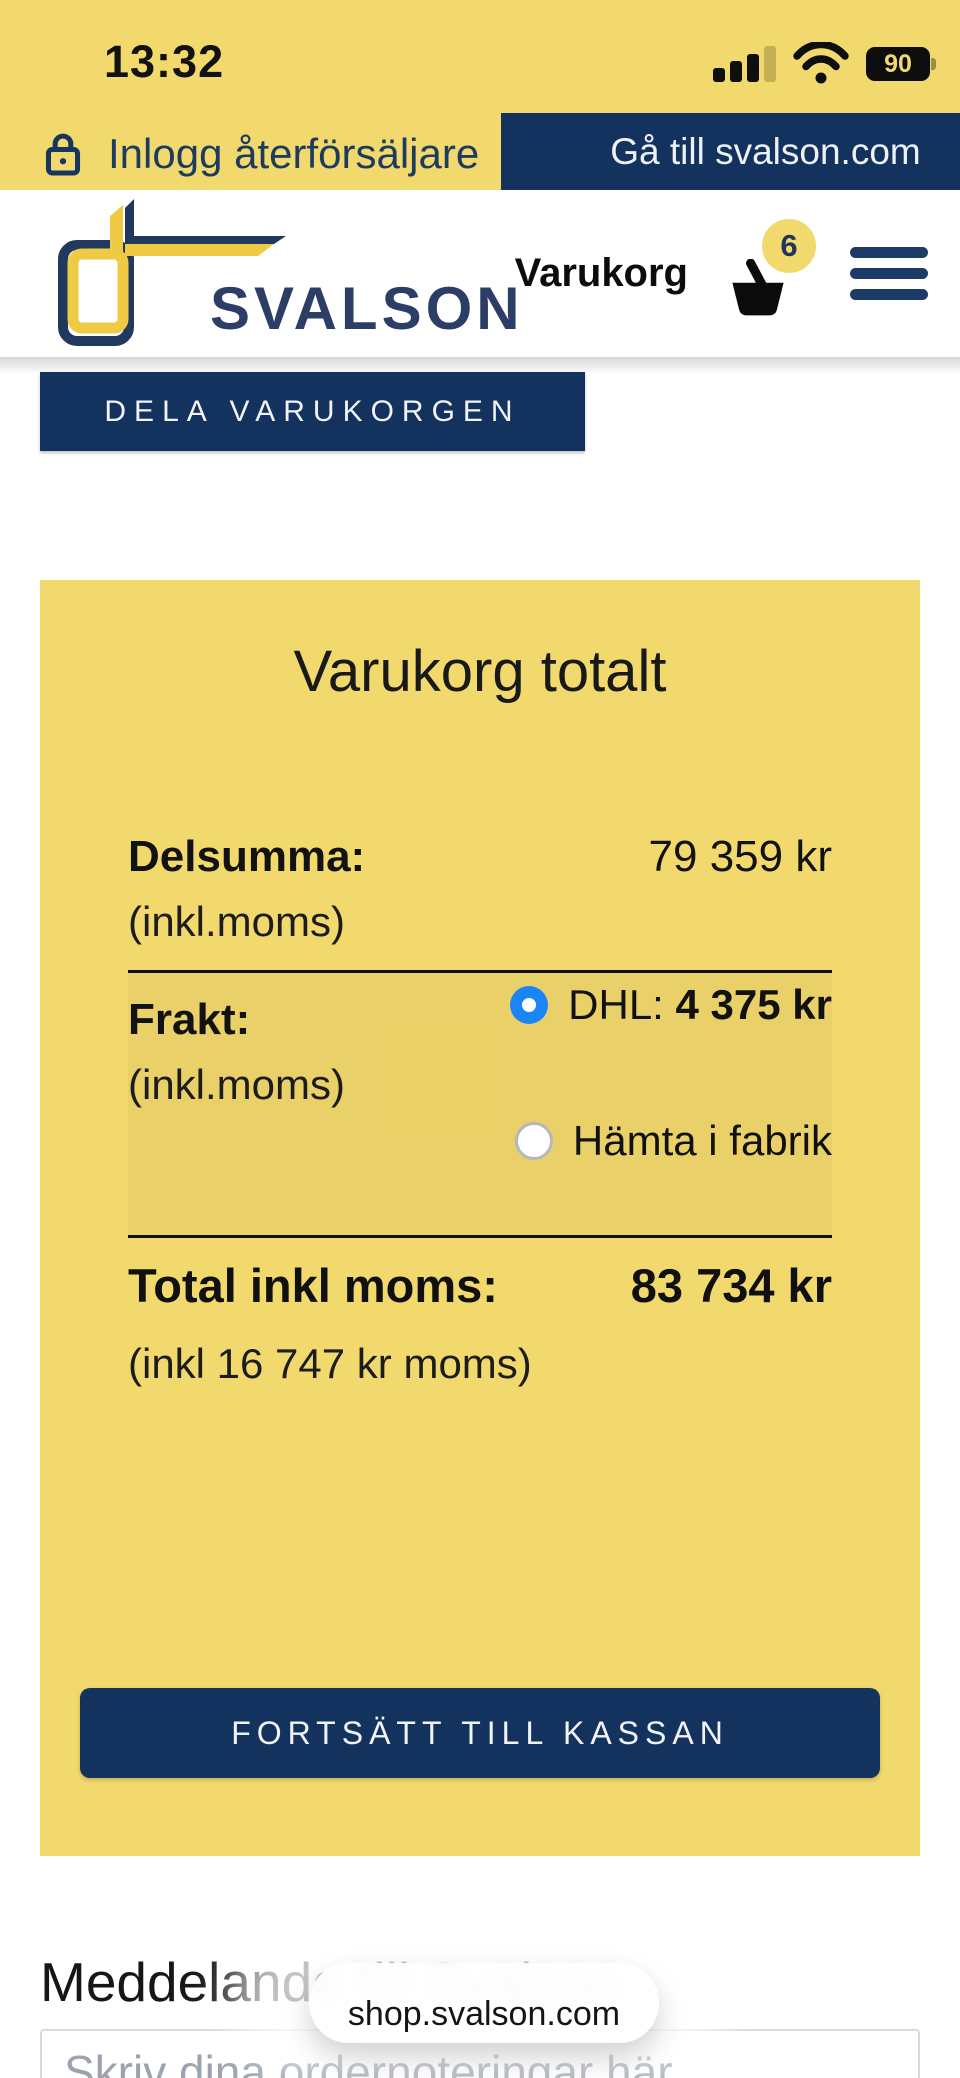 The image size is (960, 2078). What do you see at coordinates (480, 1733) in the screenshot?
I see `checkout-button: FORTSÄTT TILL KASSAN` at bounding box center [480, 1733].